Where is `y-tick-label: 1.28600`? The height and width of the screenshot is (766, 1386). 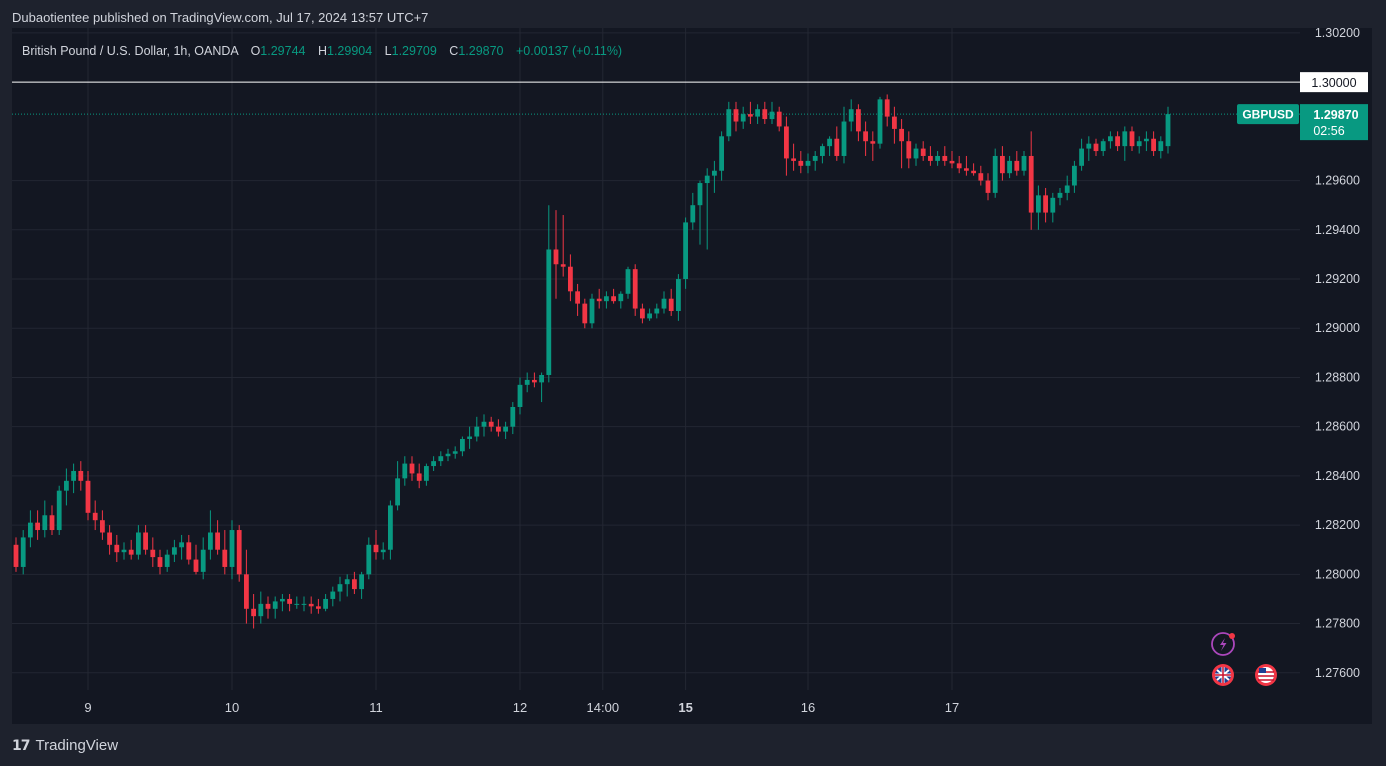
y-tick-label: 1.28600 is located at coordinates (1337, 427).